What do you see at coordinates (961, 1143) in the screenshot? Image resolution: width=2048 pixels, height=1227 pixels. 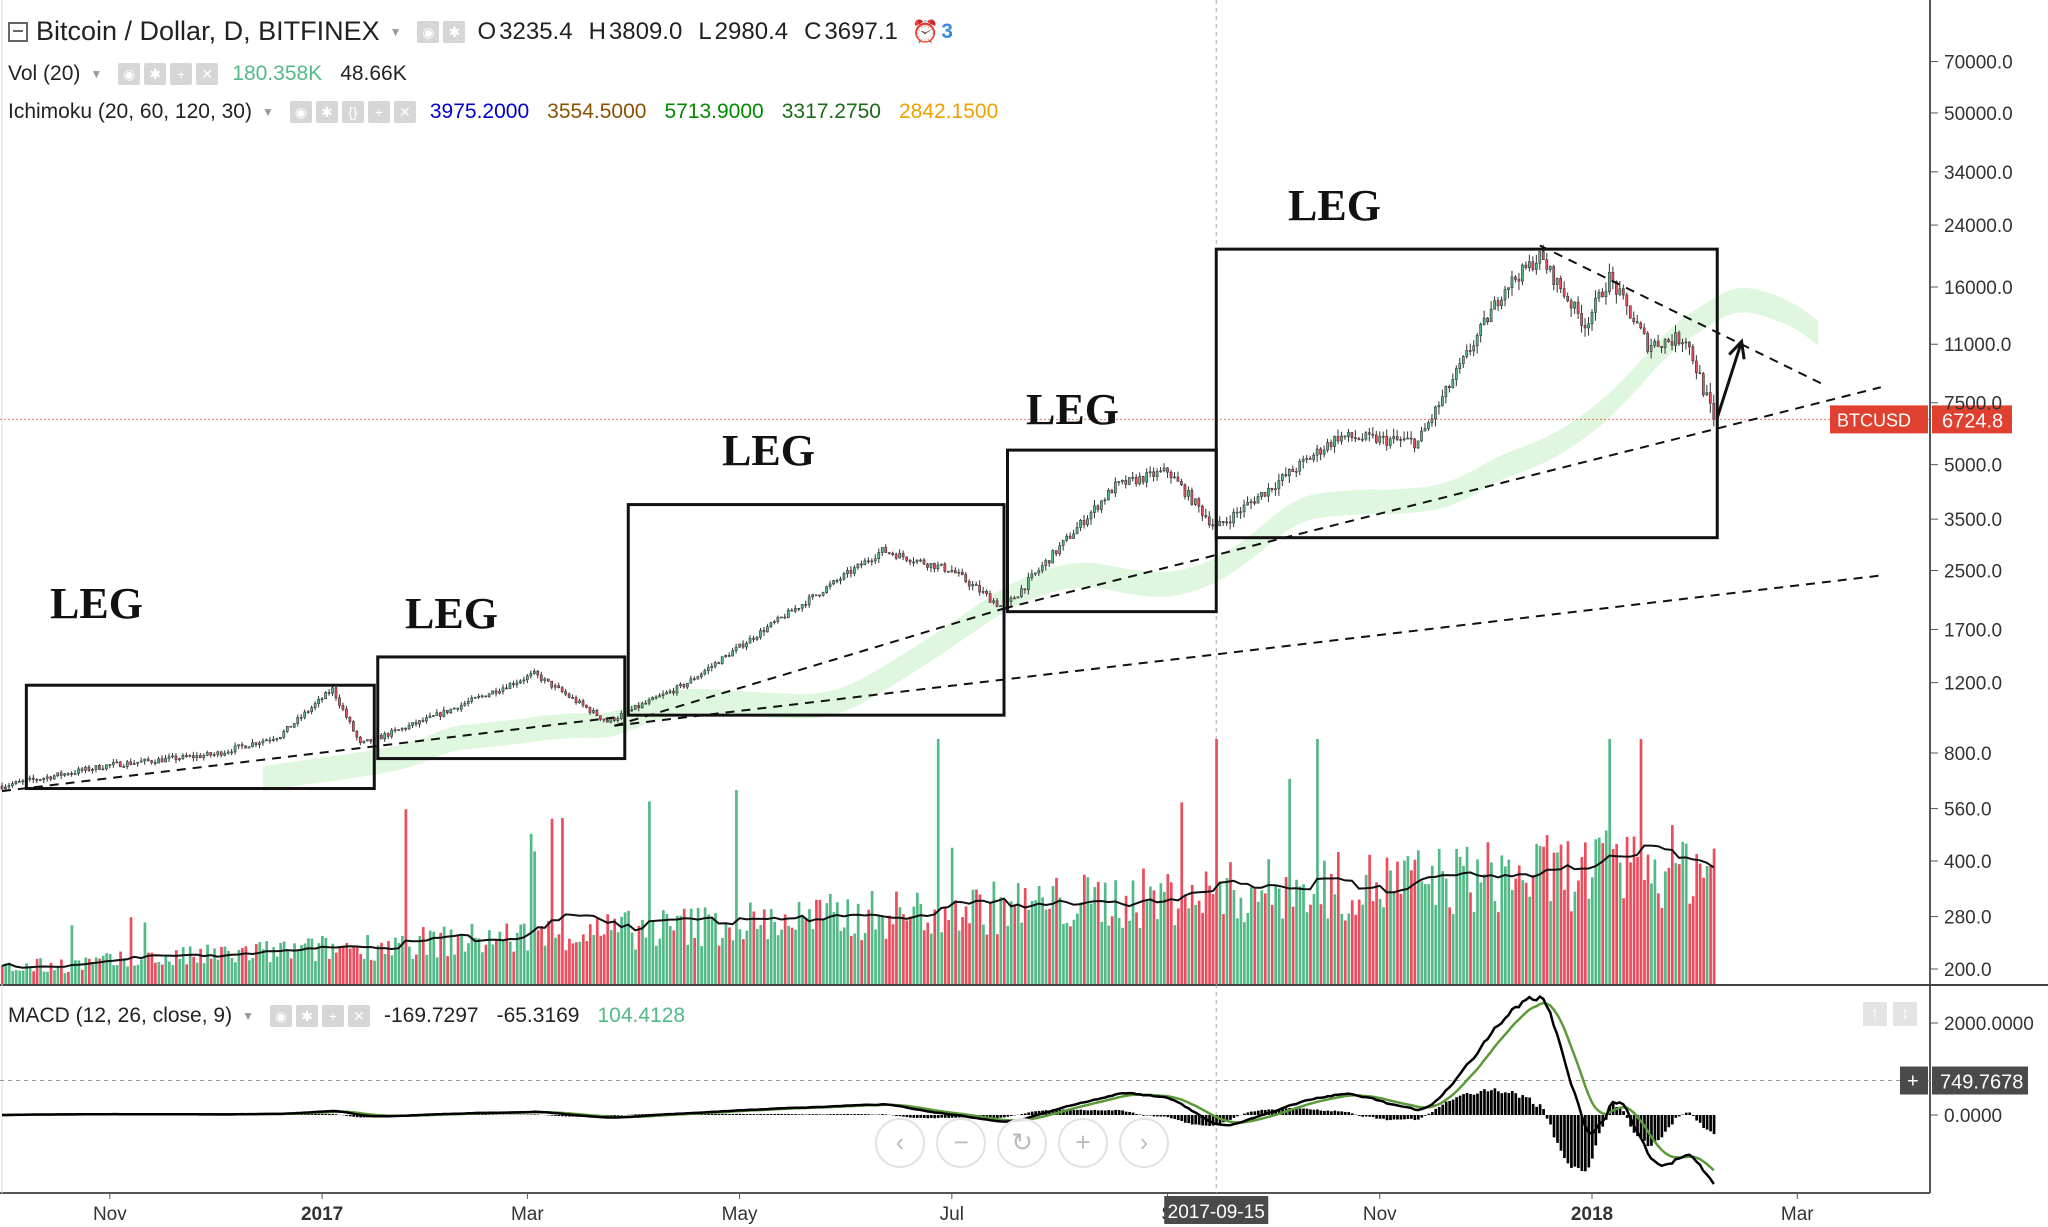 I see `zoom-out-button: −` at bounding box center [961, 1143].